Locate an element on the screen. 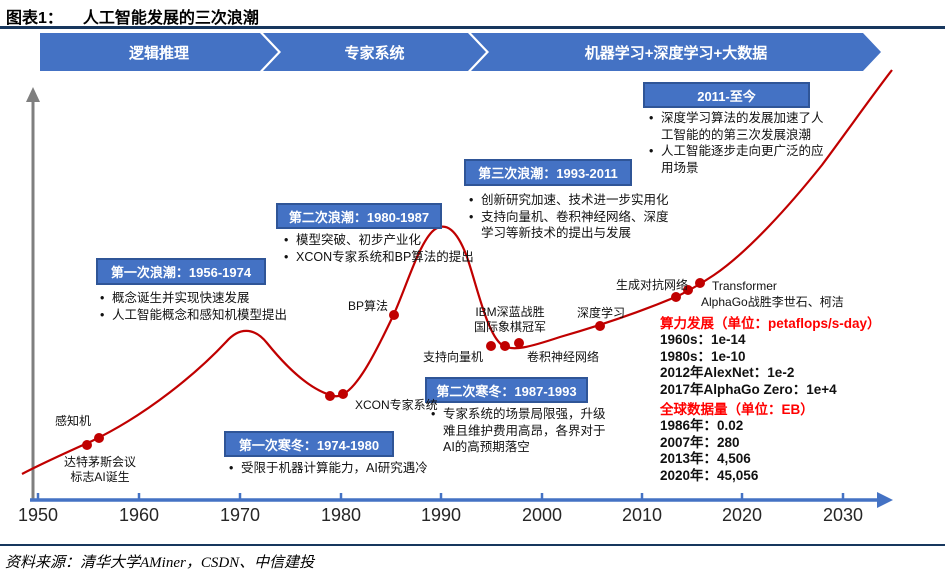  stat-line: 2007年：280 is located at coordinates (700, 442).